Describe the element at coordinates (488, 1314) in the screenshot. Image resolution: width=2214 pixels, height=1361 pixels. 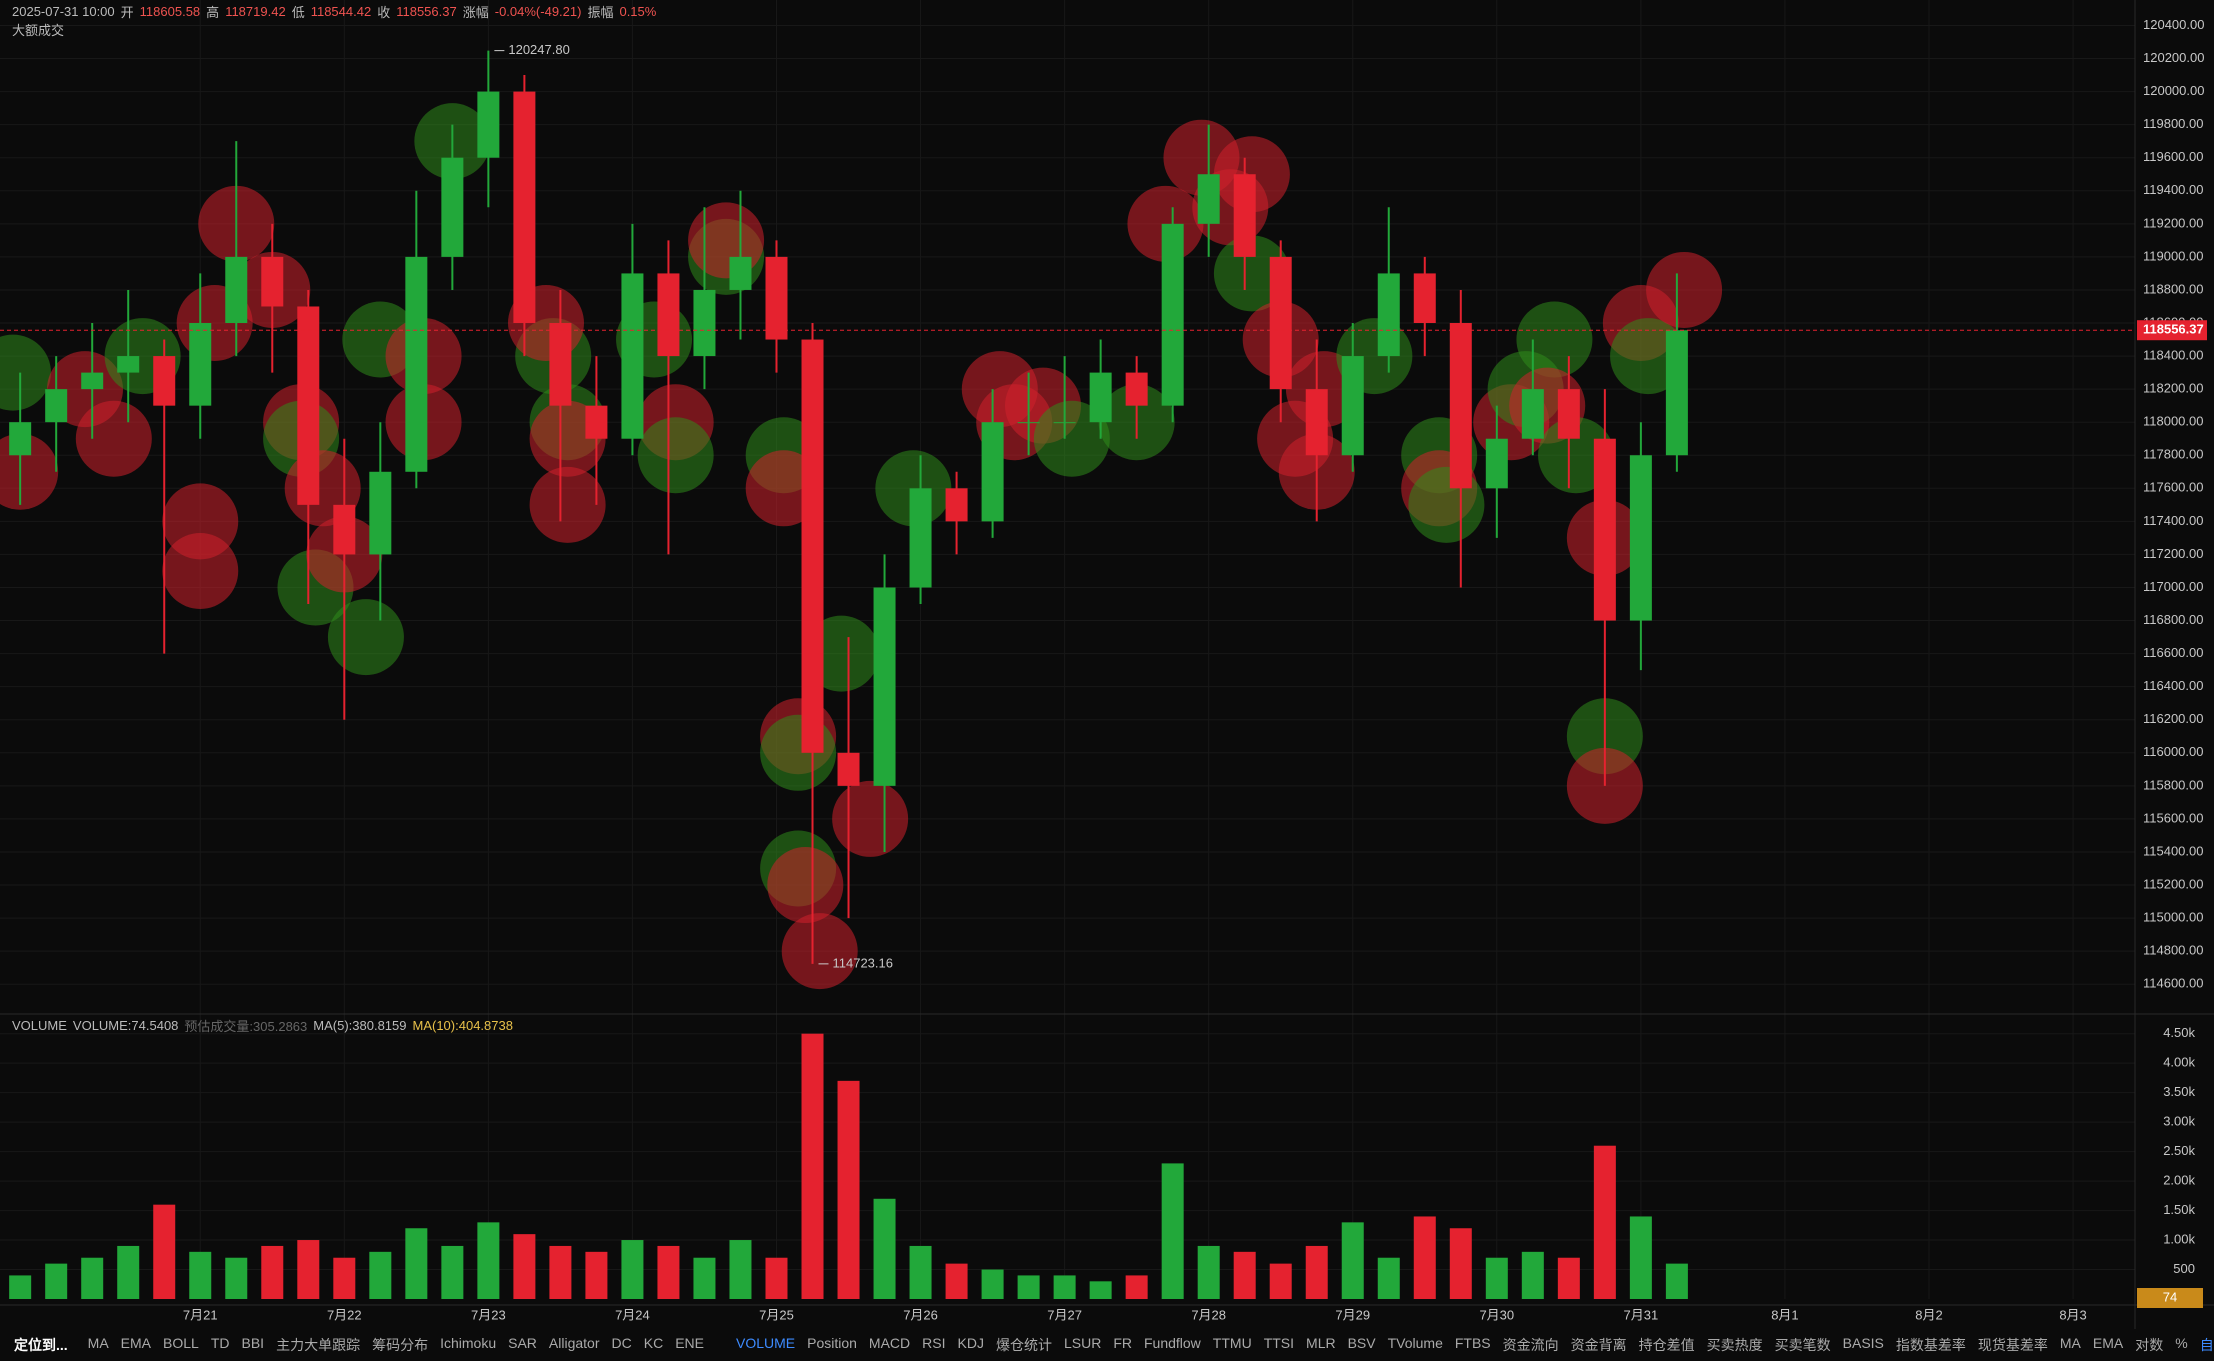
I see `x-tick-label: 7月23` at that location.